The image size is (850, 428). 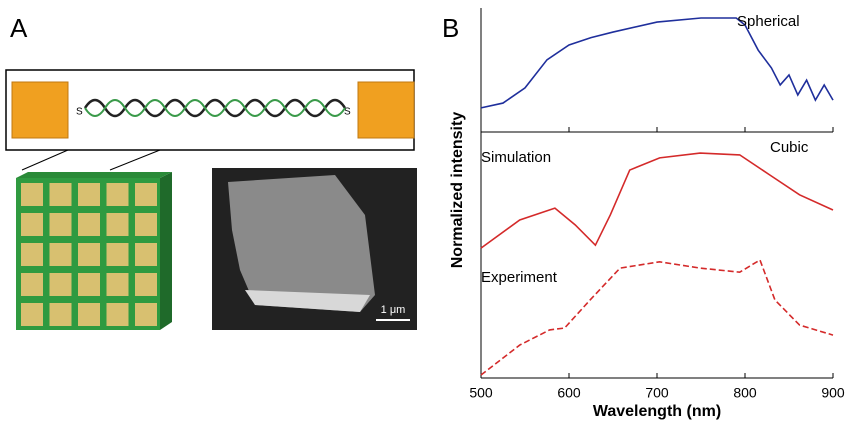 What do you see at coordinates (569, 393) in the screenshot?
I see `x-tick-label: 600` at bounding box center [569, 393].